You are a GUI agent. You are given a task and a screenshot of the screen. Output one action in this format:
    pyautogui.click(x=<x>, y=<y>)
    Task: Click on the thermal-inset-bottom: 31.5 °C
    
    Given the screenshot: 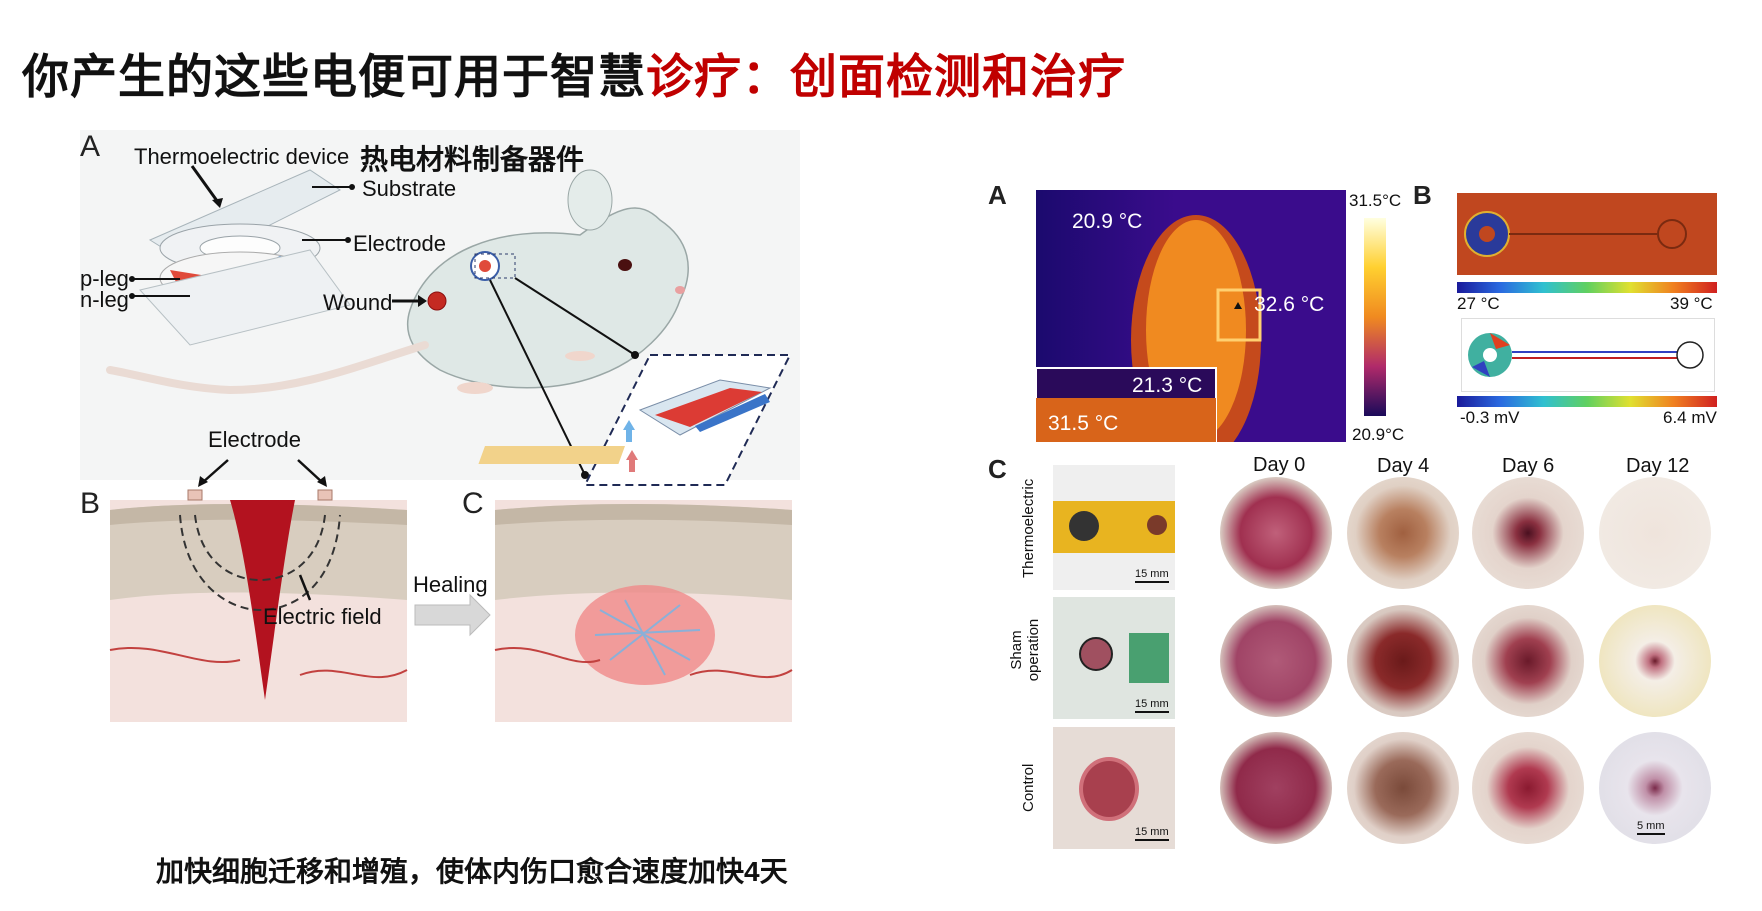 What is the action you would take?
    pyautogui.click(x=1083, y=423)
    